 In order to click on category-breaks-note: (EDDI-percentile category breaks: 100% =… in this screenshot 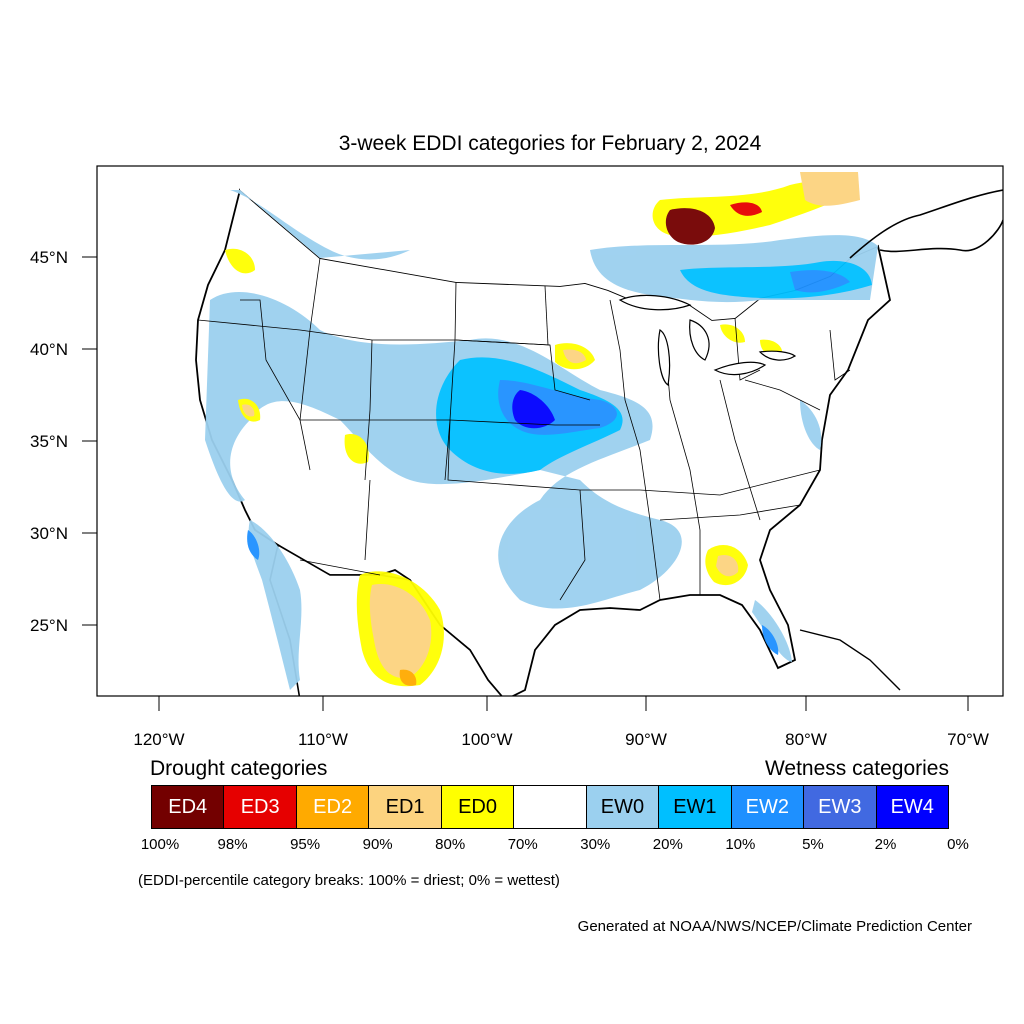, I will do `click(349, 880)`.